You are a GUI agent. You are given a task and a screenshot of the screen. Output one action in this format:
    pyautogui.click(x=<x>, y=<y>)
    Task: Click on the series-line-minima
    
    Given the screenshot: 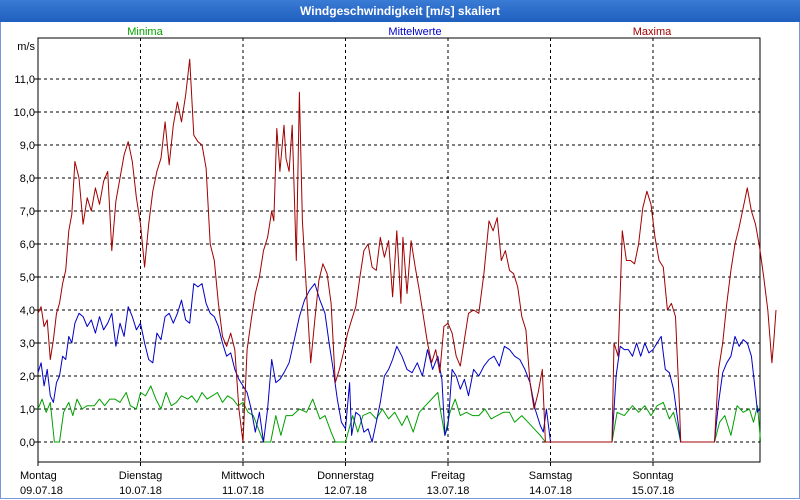 What is the action you would take?
    pyautogui.click(x=399, y=414)
    